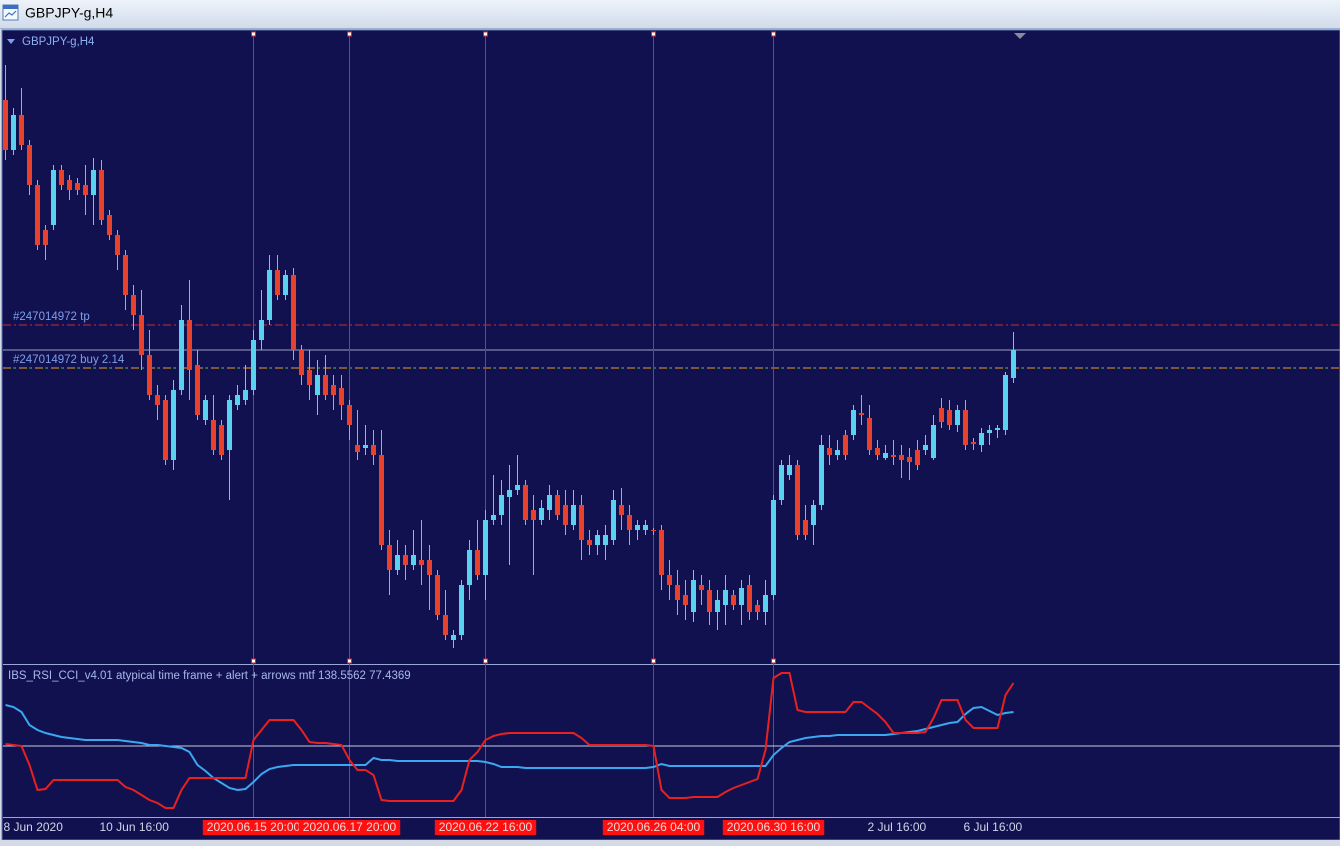  Describe the element at coordinates (135, 827) in the screenshot. I see `time-label: 10 Jun 16:00` at that location.